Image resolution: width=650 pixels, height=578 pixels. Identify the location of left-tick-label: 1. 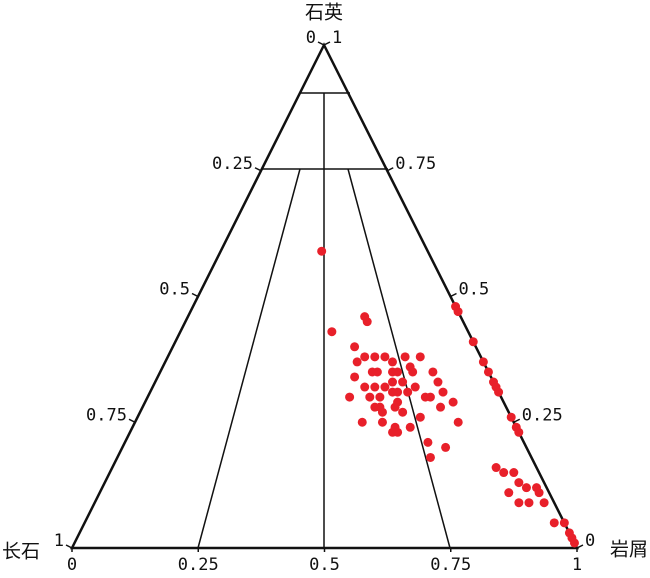
(59, 541).